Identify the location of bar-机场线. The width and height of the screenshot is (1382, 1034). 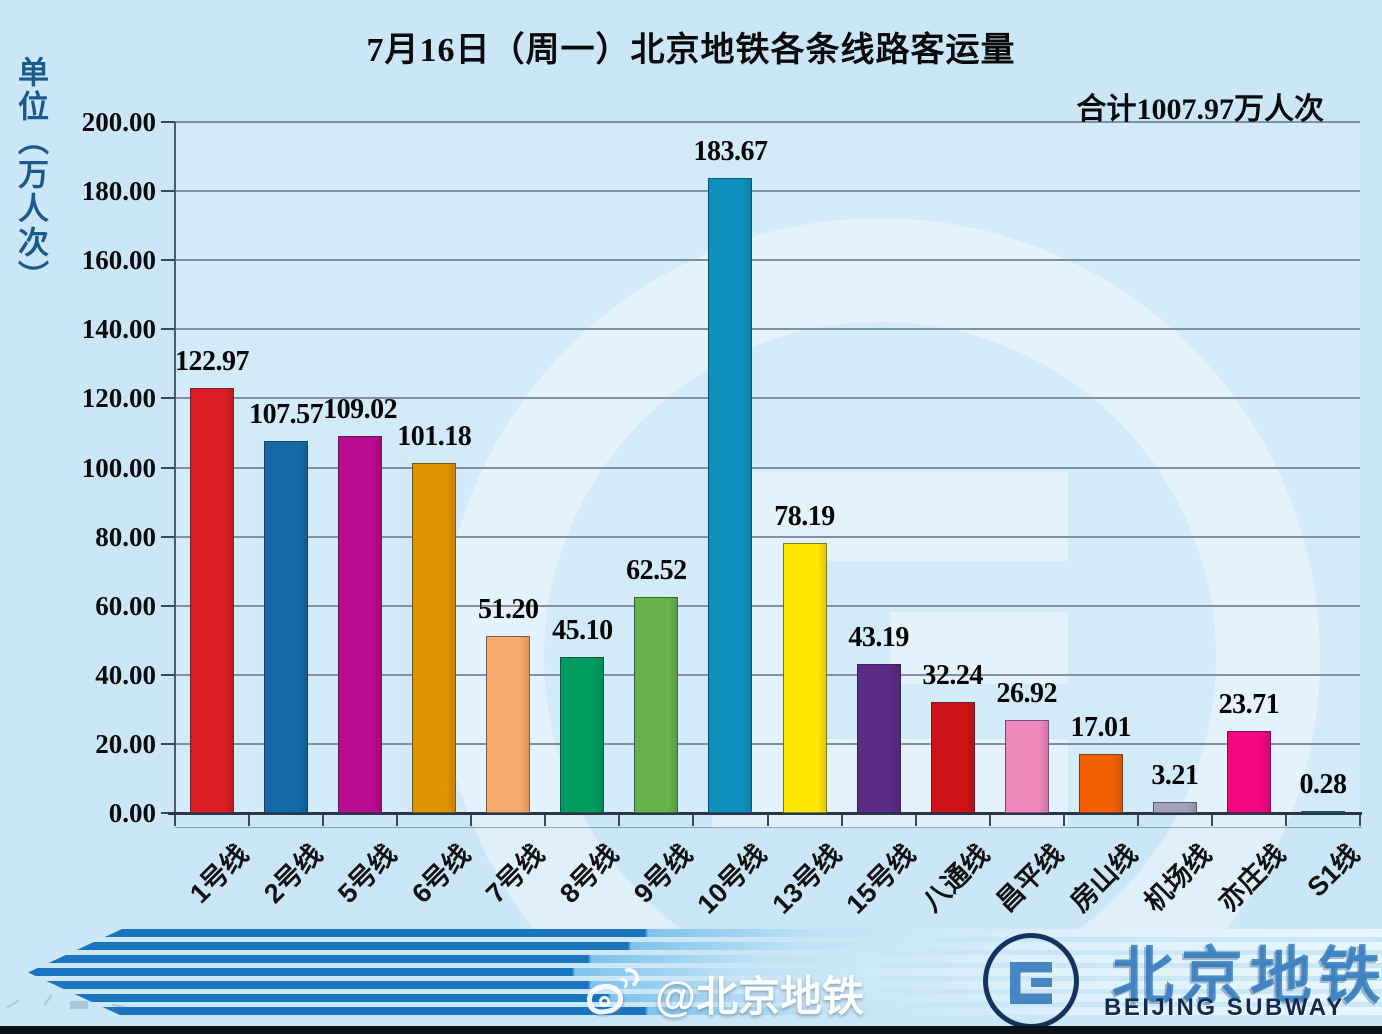
(1174, 807).